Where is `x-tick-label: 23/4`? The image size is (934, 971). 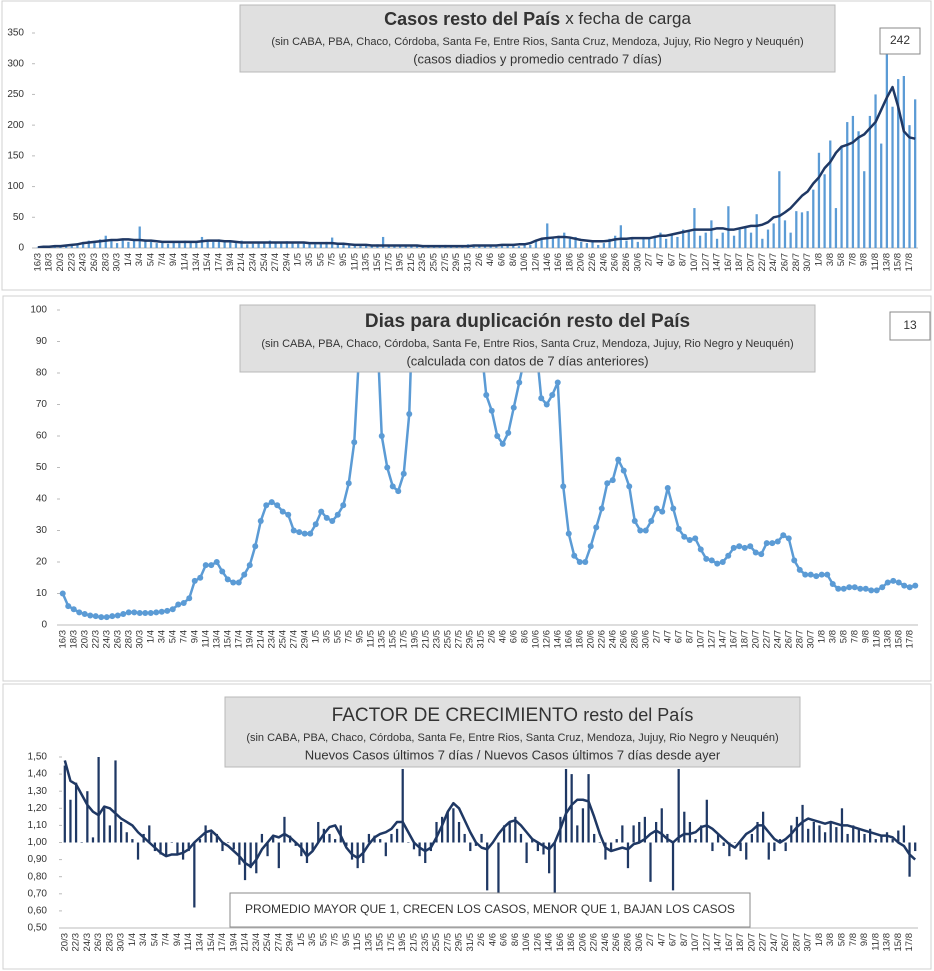 x-tick-label: 23/4 is located at coordinates (271, 639).